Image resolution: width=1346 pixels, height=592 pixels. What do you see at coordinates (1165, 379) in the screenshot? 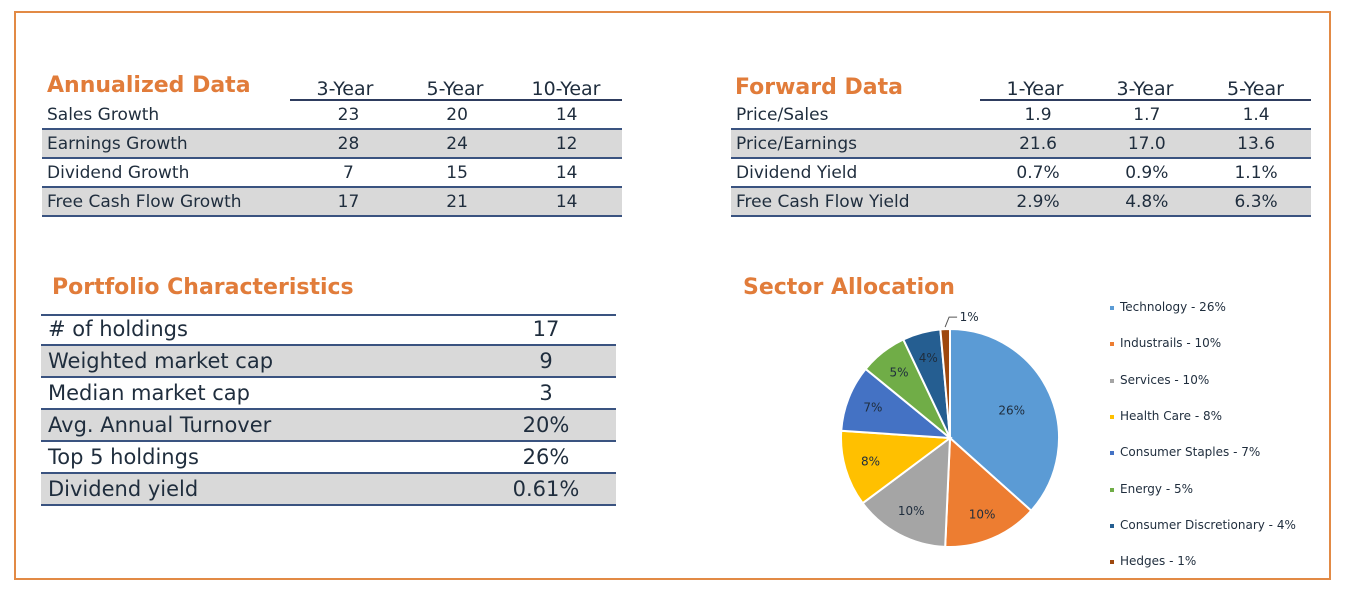
I see `legend-label: Services - 10%` at bounding box center [1165, 379].